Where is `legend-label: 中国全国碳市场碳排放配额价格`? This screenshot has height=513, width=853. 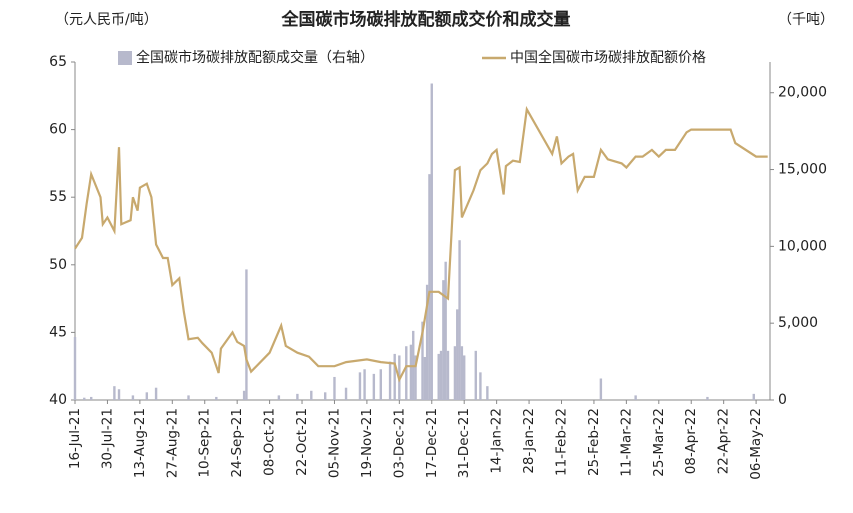
legend-label: 中国全国碳市场碳排放配额价格 is located at coordinates (608, 57).